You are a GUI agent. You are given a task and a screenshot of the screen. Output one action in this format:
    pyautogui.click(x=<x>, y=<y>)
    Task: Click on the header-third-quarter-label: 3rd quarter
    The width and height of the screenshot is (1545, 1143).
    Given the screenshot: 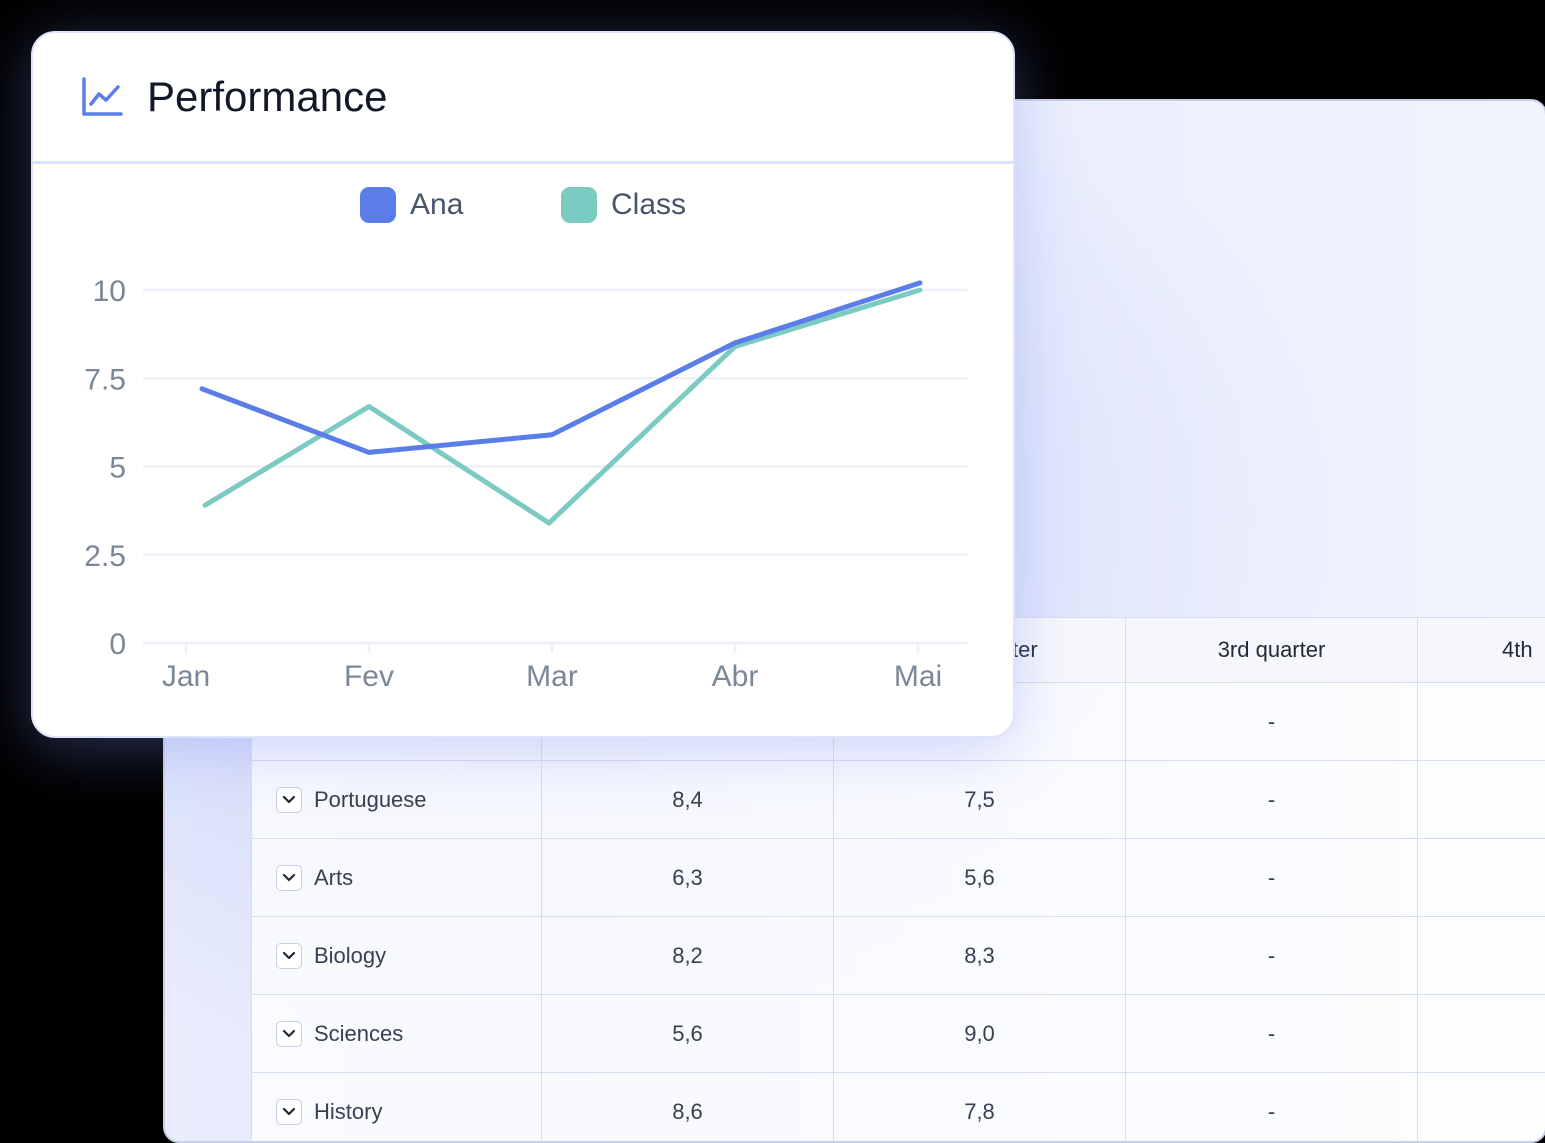 What is the action you would take?
    pyautogui.click(x=1272, y=649)
    